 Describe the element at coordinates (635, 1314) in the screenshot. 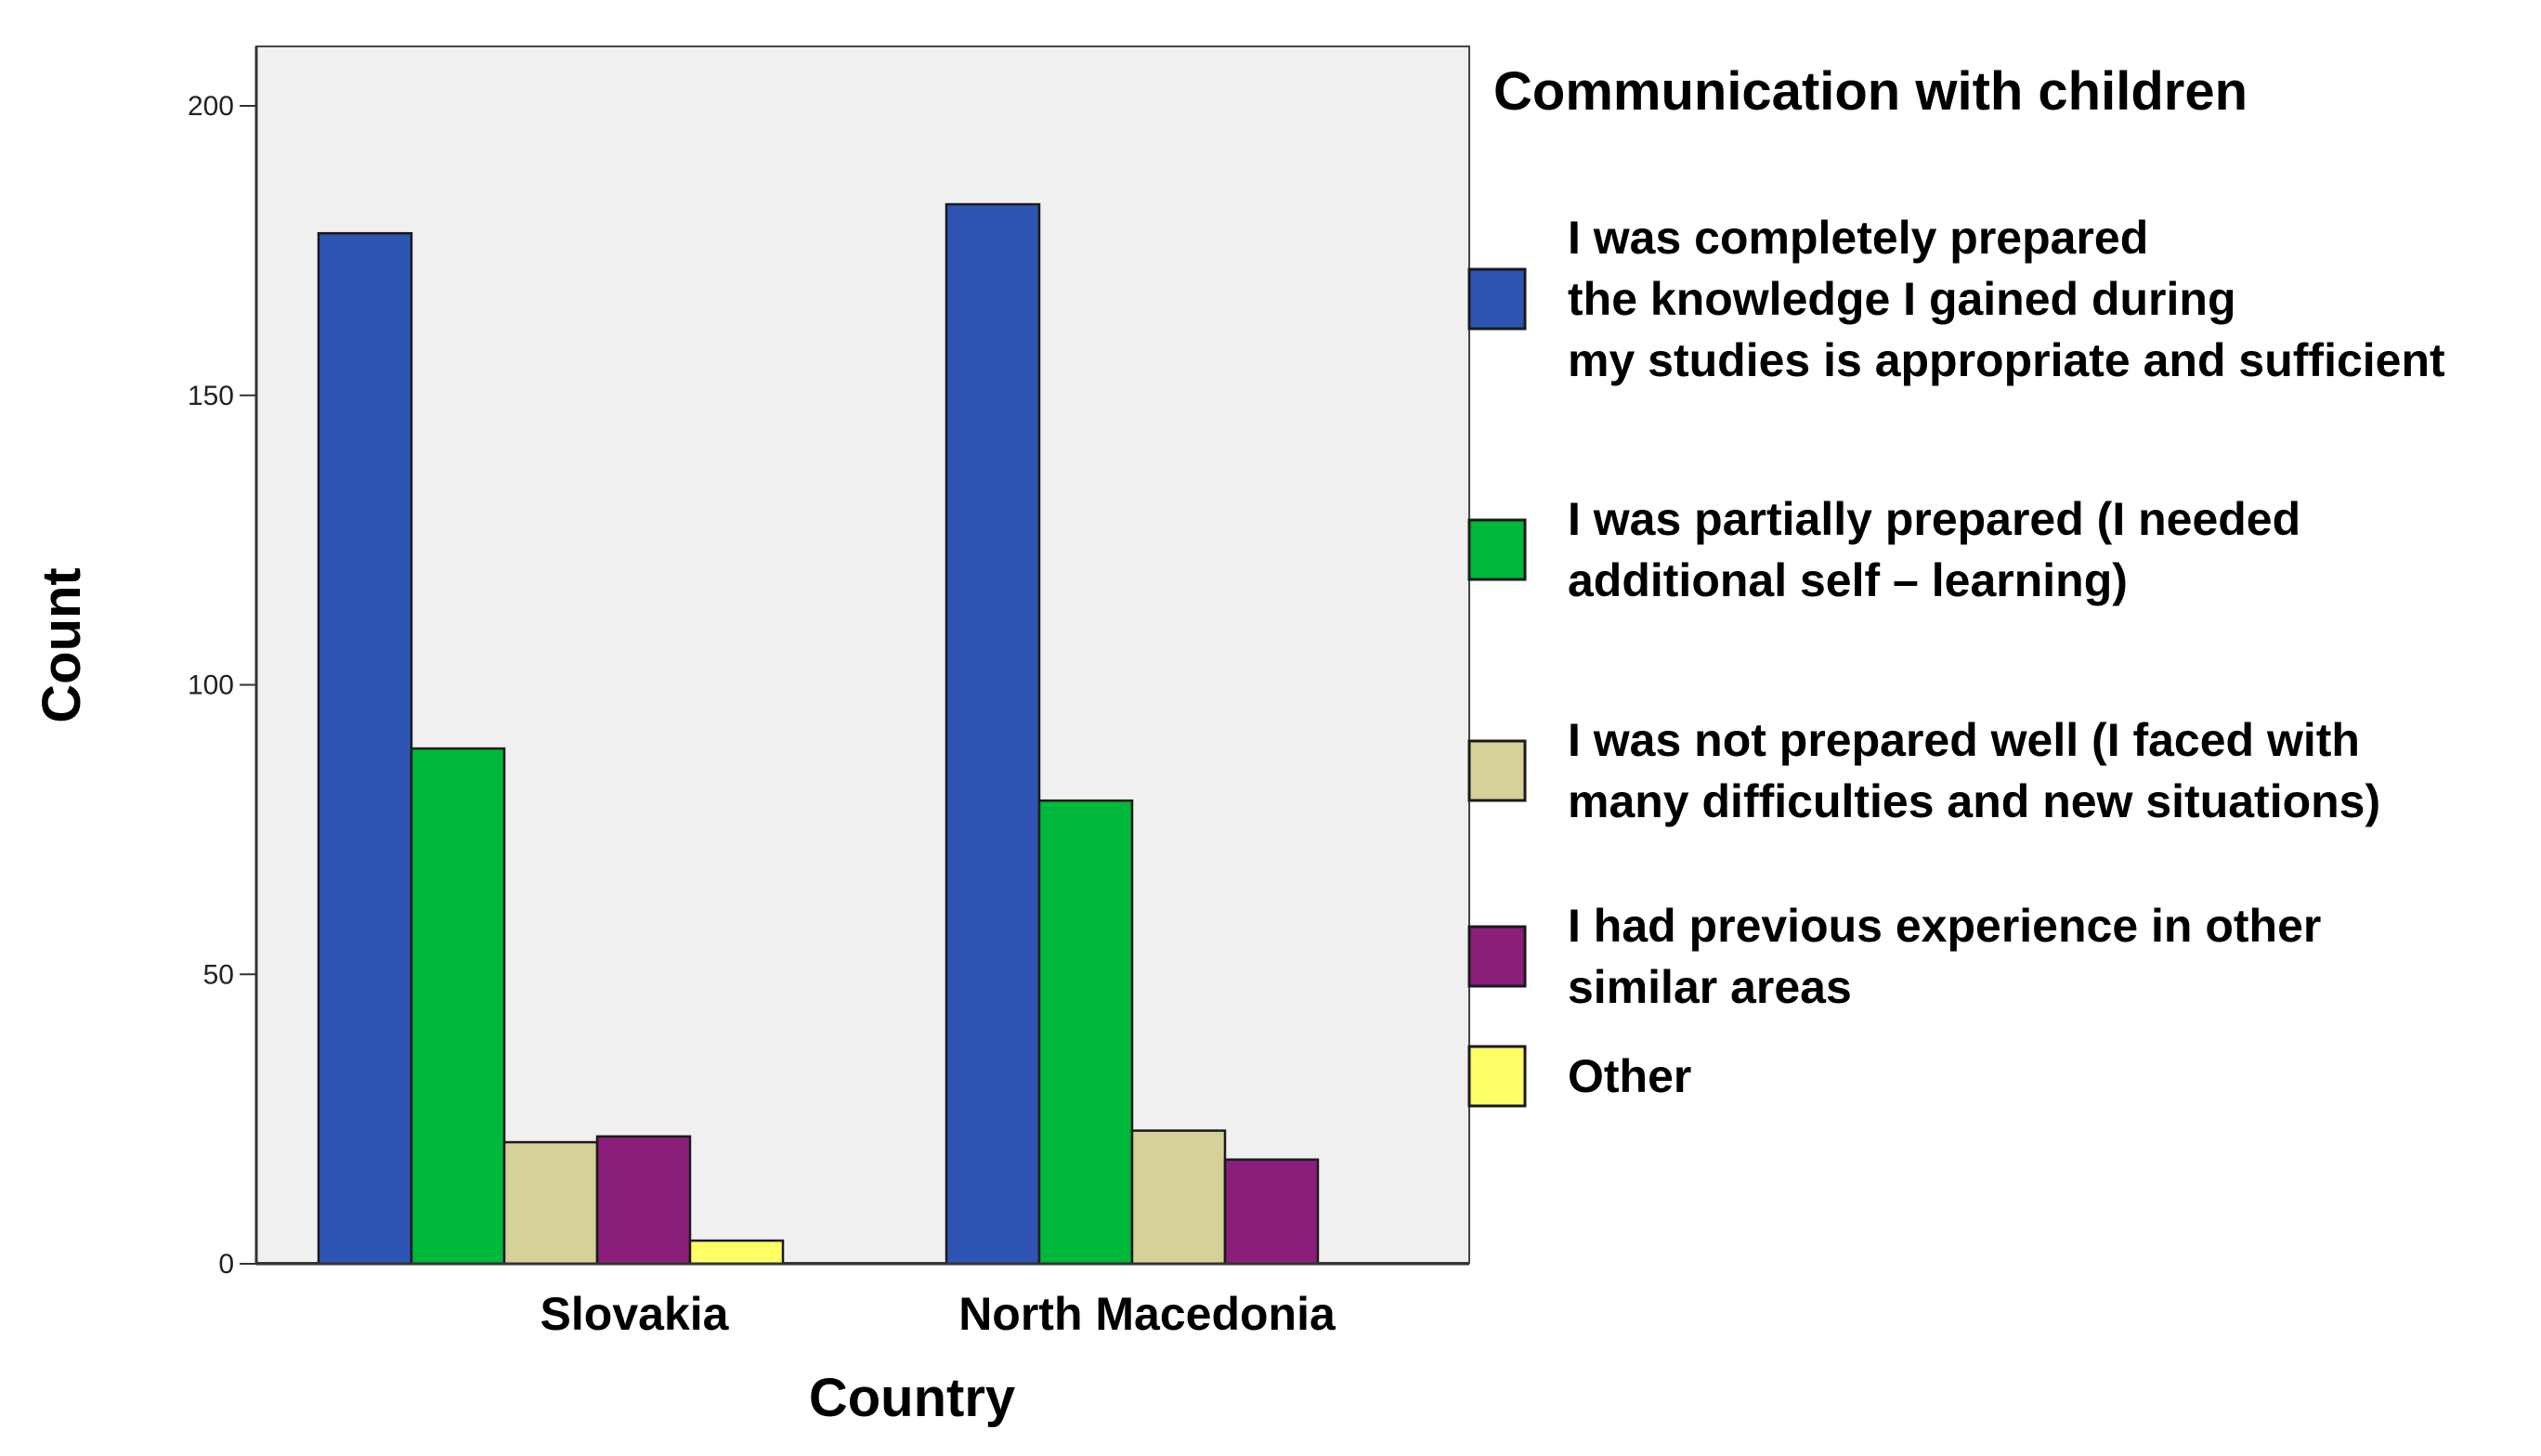

I see `x-category-label: Slovakia` at that location.